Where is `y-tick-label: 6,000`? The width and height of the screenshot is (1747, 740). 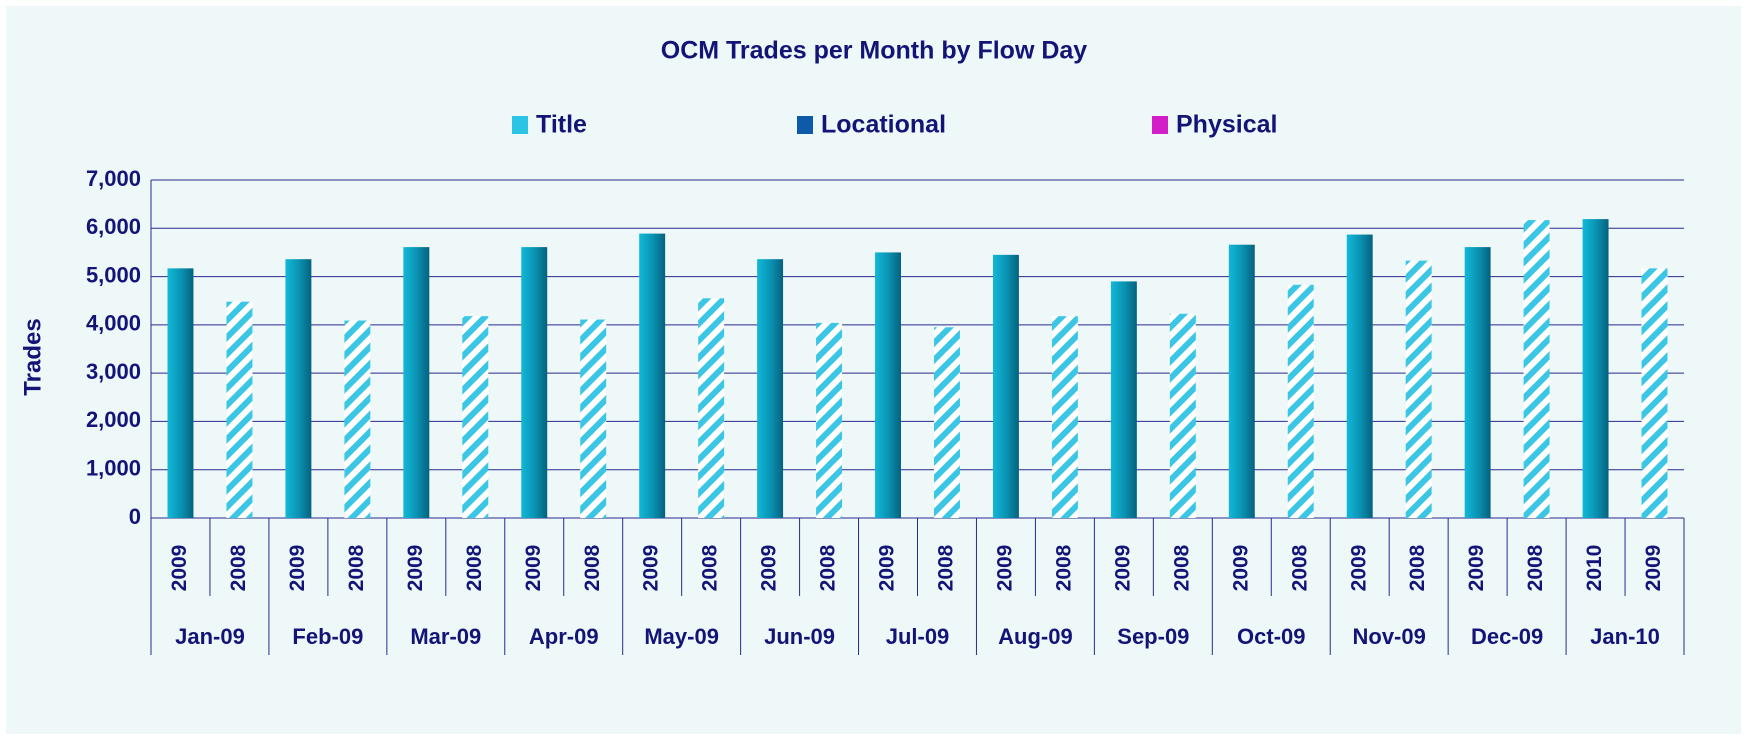
y-tick-label: 6,000 is located at coordinates (113, 226).